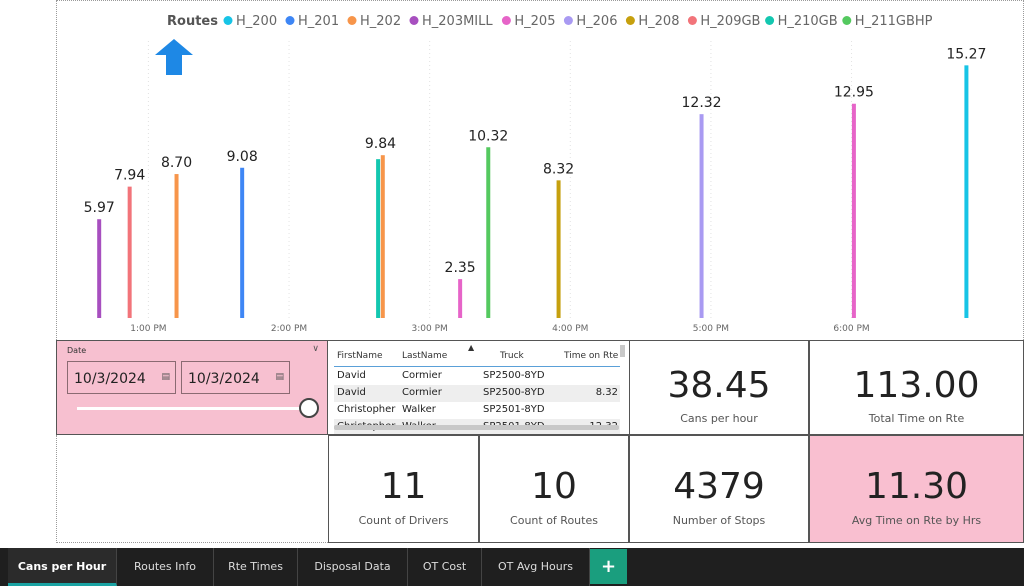 The image size is (1024, 586). I want to click on cell-lastname: Walker, so click(419, 409).